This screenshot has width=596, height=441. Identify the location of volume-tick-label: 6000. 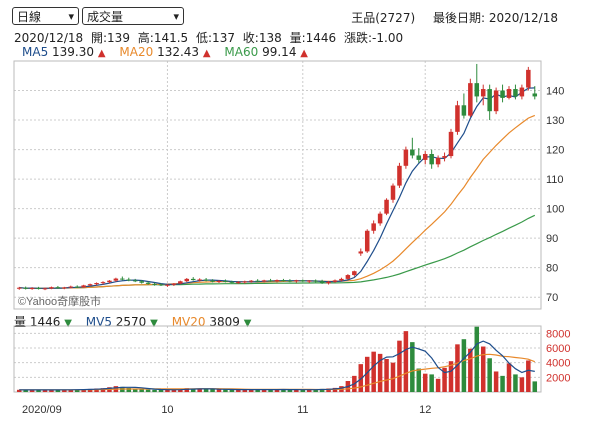
(558, 349).